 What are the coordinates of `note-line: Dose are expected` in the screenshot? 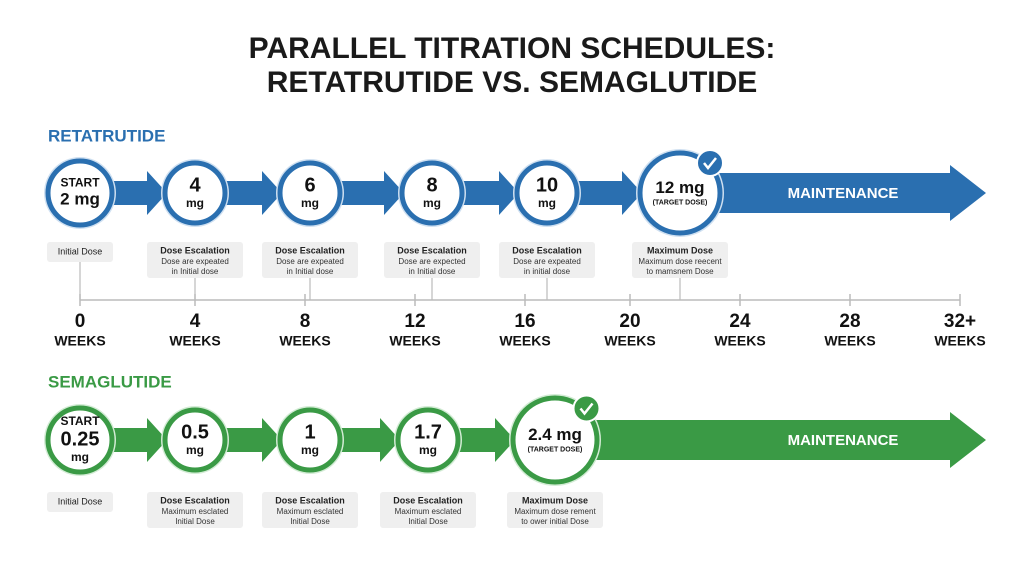 It's located at (431, 261).